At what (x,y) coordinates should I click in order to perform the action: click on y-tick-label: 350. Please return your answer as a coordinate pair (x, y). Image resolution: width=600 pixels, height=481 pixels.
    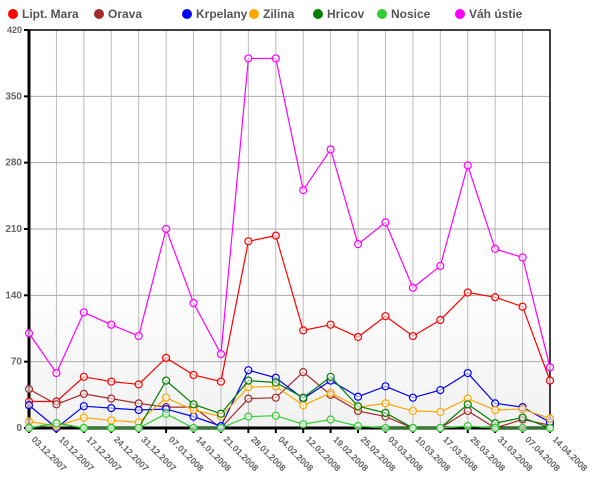
    Looking at the image, I should click on (13, 96).